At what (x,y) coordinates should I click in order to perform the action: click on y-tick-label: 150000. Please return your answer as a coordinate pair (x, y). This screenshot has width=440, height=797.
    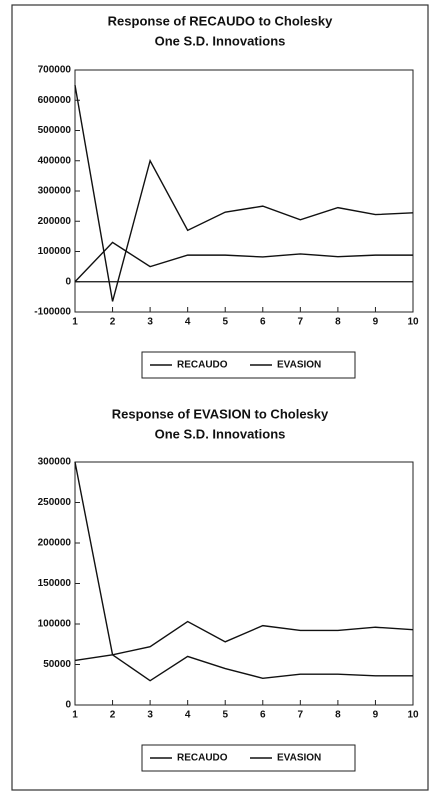
    Looking at the image, I should click on (55, 583).